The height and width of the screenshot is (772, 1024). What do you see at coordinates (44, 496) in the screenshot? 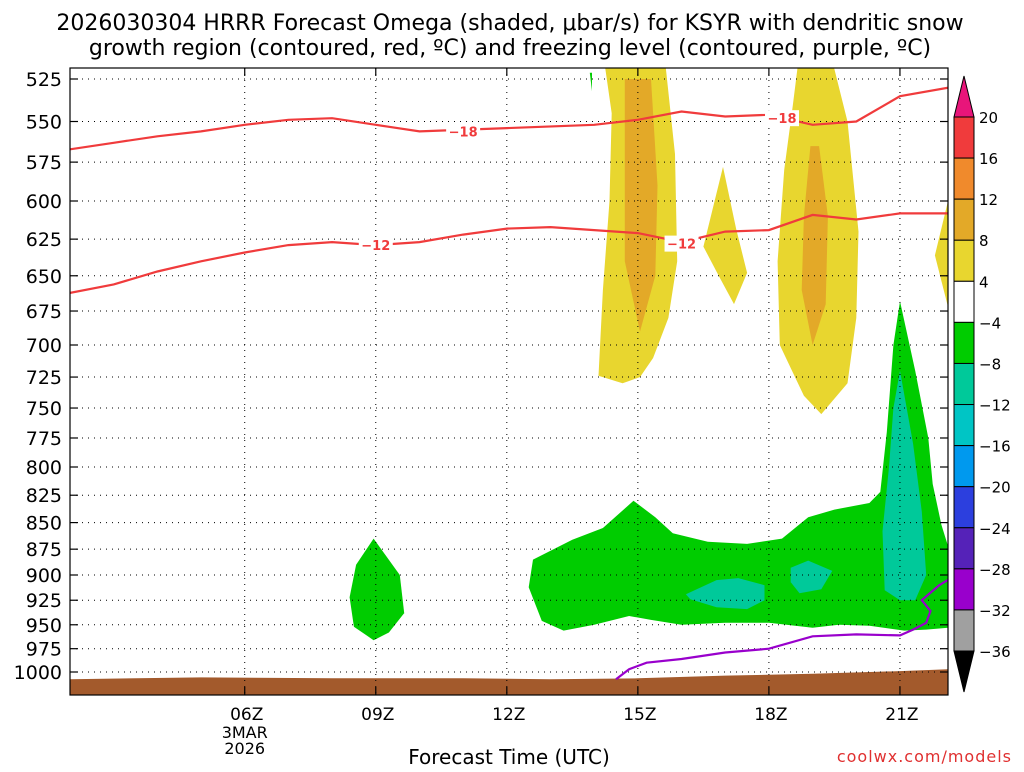
I see `y-tick-label-825: 825` at bounding box center [44, 496].